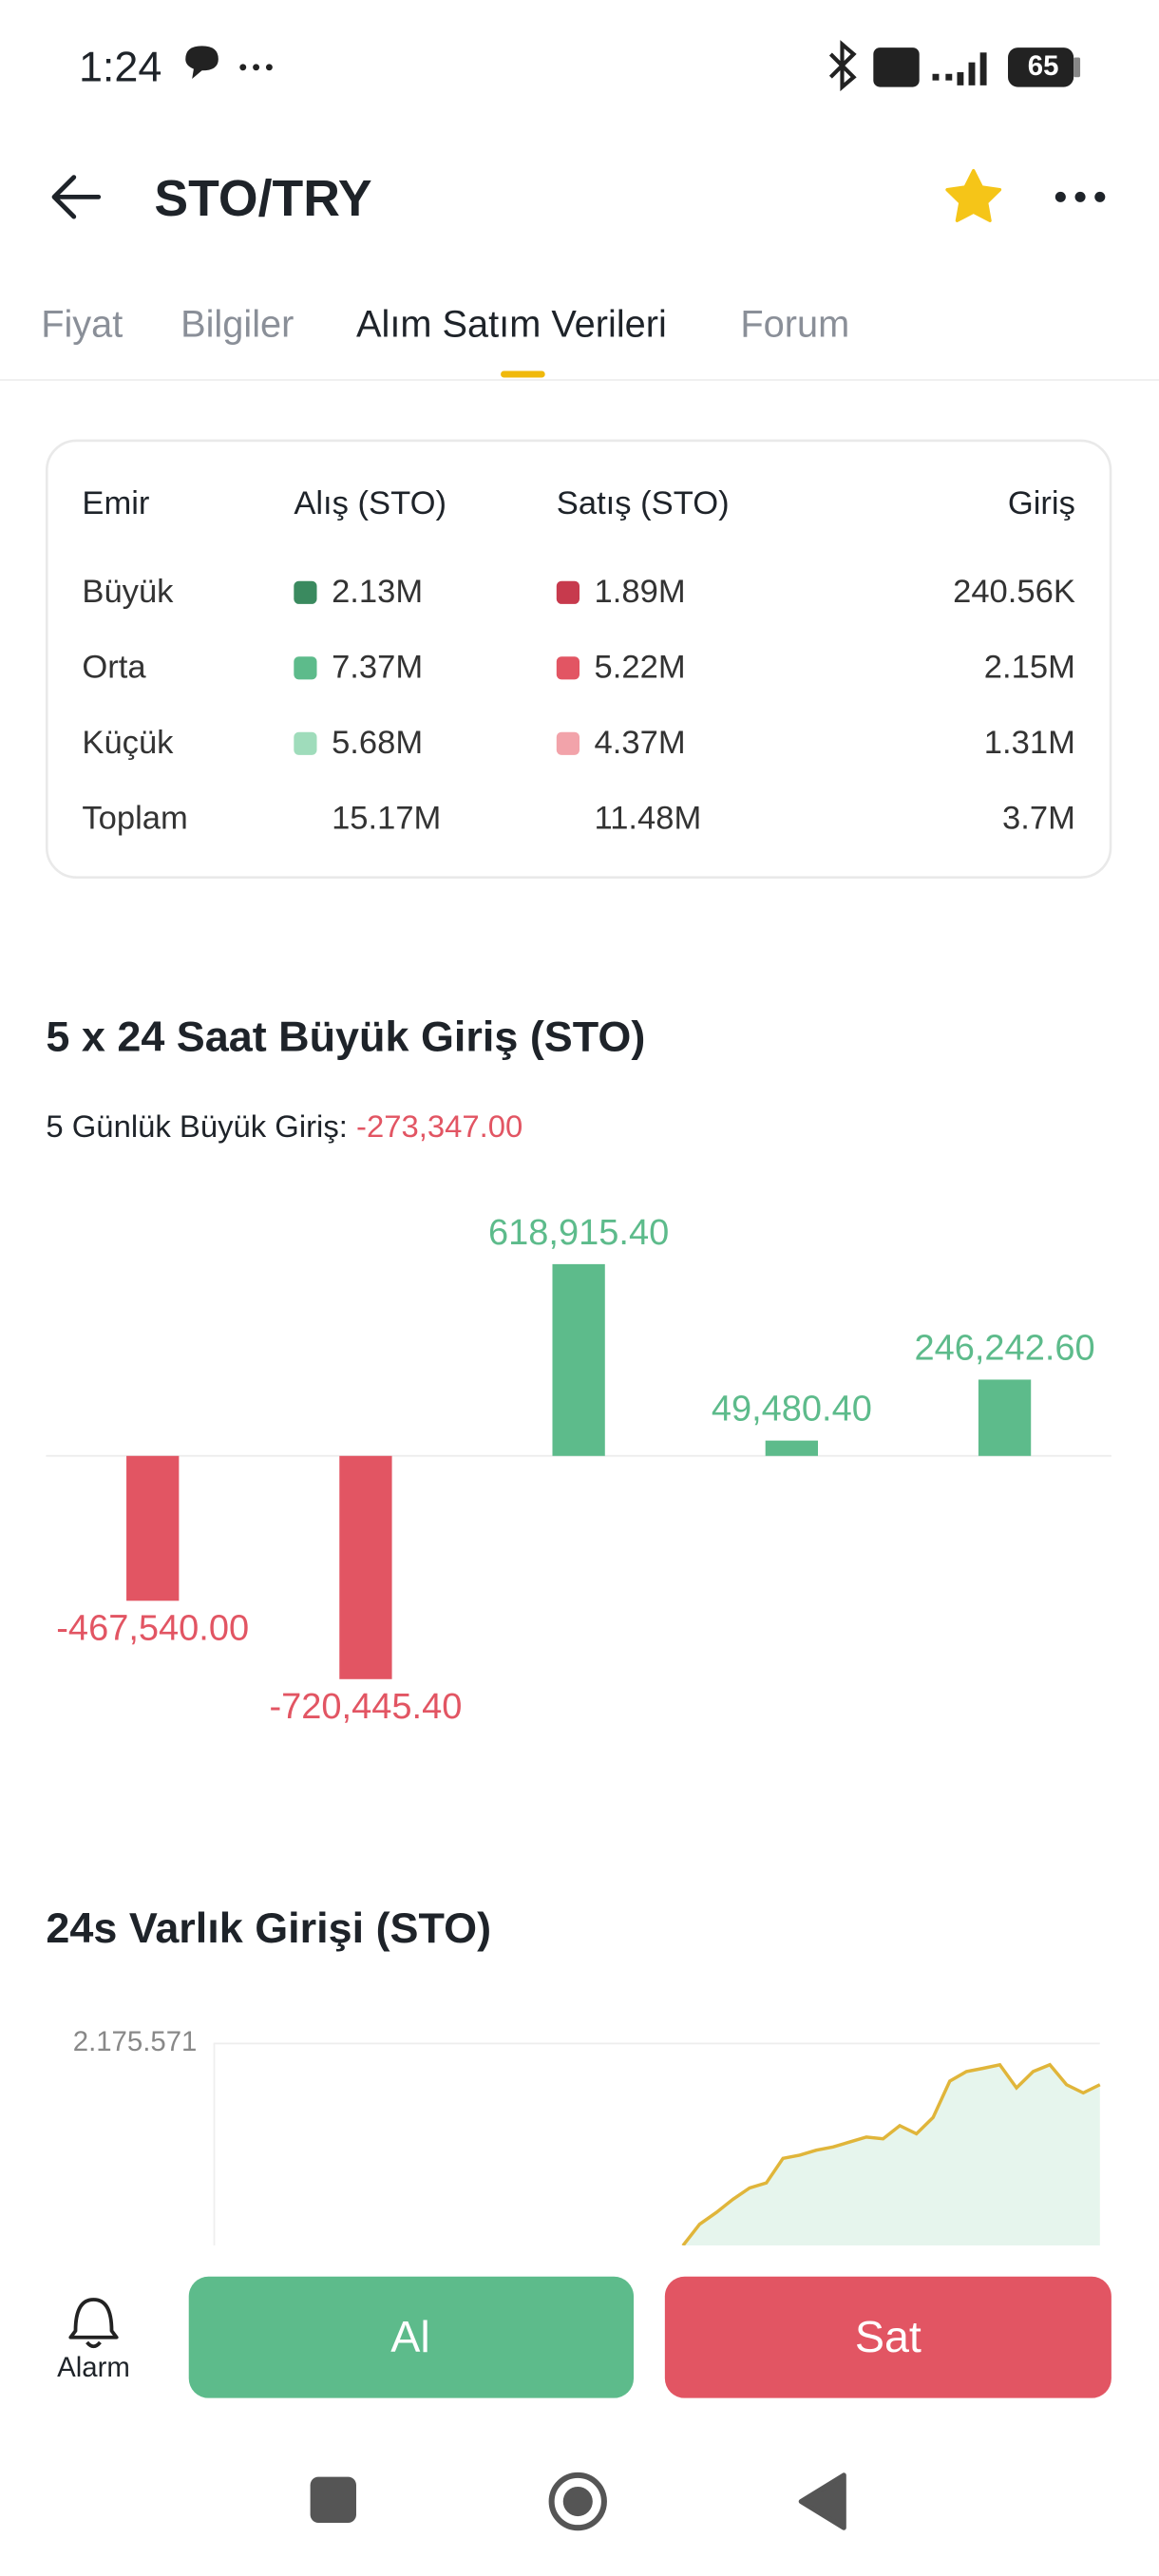  What do you see at coordinates (523, 374) in the screenshot?
I see `active-tab-indicator` at bounding box center [523, 374].